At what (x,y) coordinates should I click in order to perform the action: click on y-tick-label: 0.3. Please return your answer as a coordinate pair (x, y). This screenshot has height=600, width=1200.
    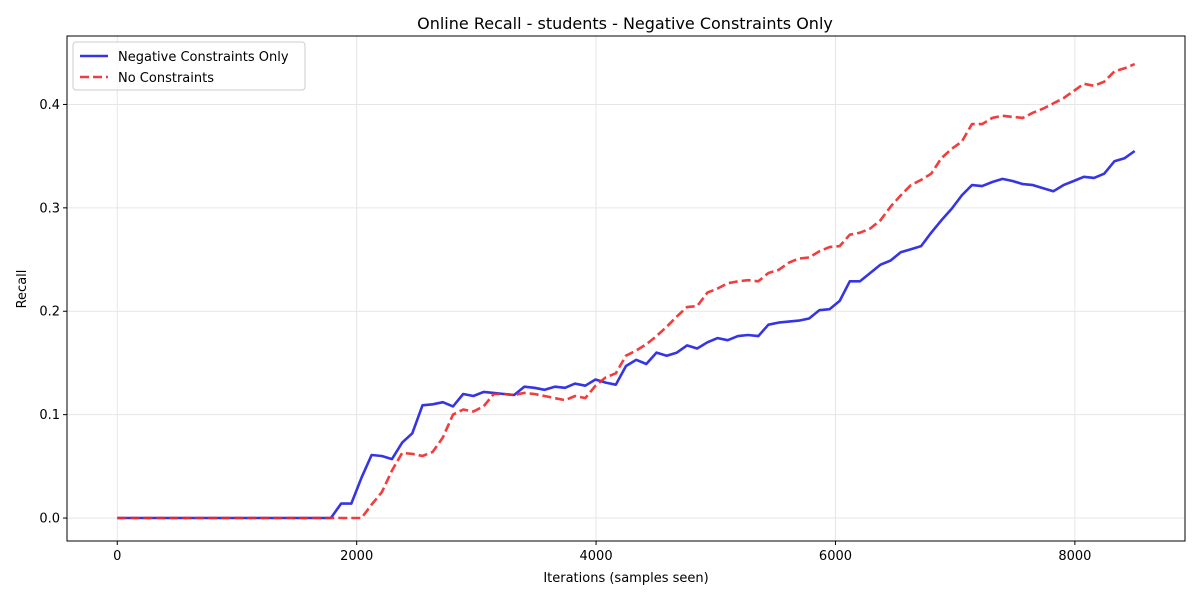
    Looking at the image, I should click on (49, 208).